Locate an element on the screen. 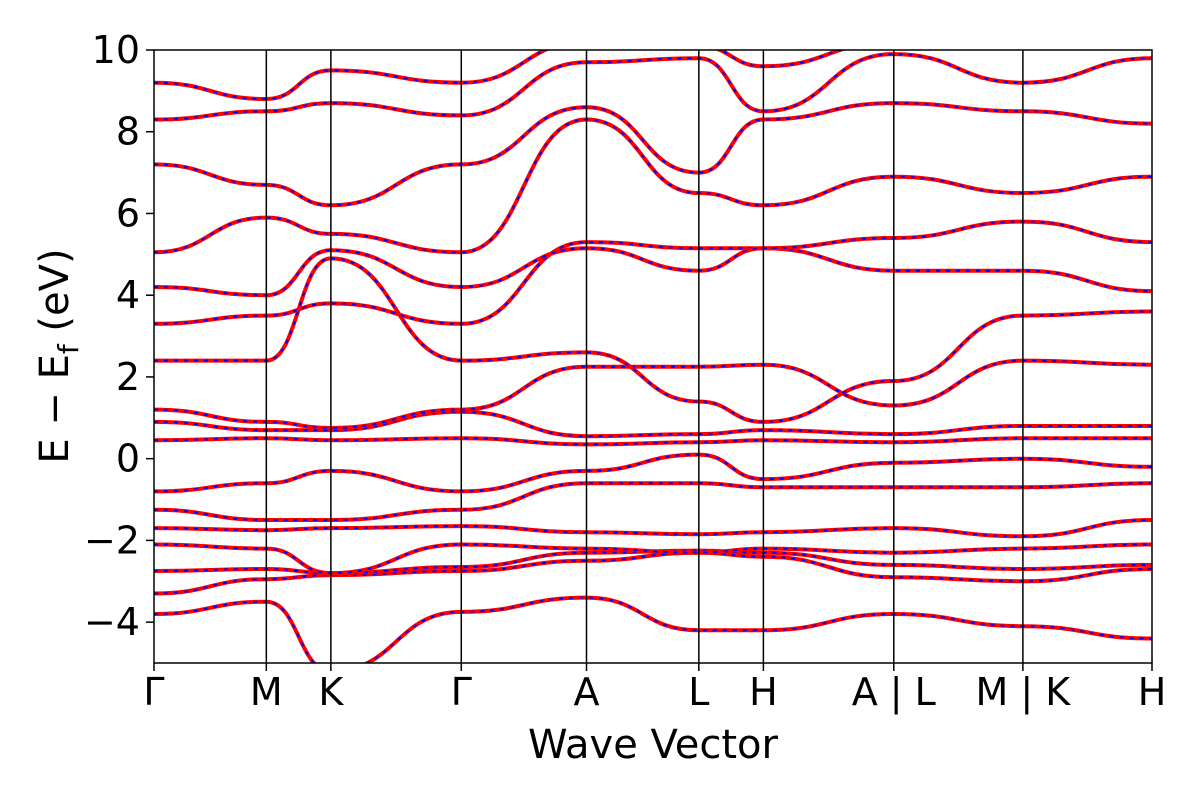  band-line-13-dashed is located at coordinates (653, 258).